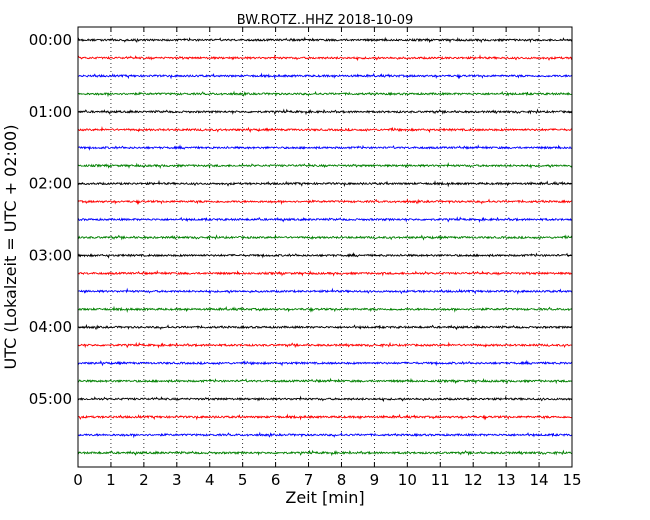 This screenshot has height=520, width=650. I want to click on y-tick-label: 05:00, so click(50, 399).